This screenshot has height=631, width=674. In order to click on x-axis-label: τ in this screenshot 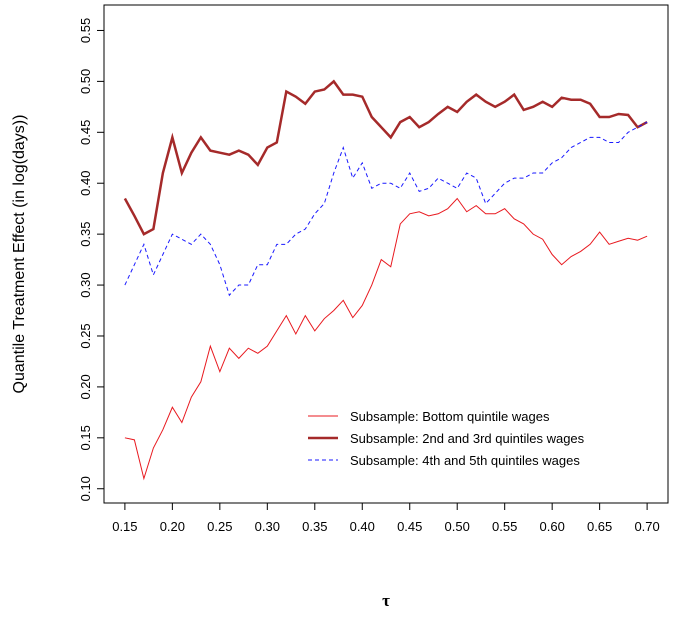, I will do `click(386, 600)`.